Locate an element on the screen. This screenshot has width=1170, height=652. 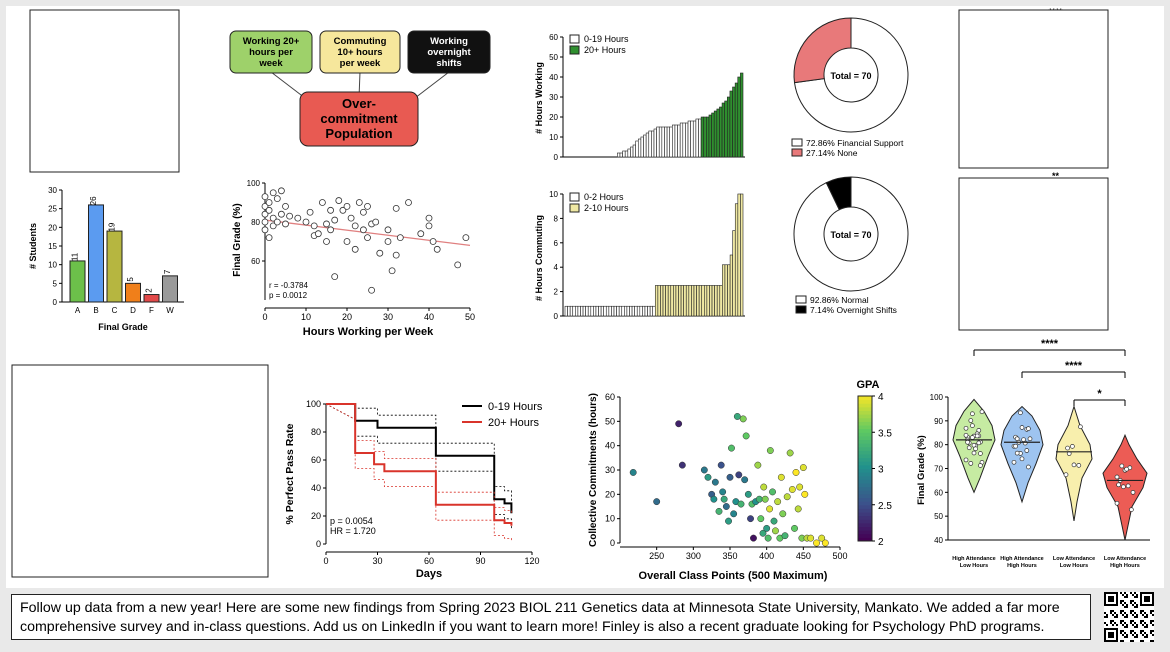
qr-code-icon is located at coordinates (1129, 617).